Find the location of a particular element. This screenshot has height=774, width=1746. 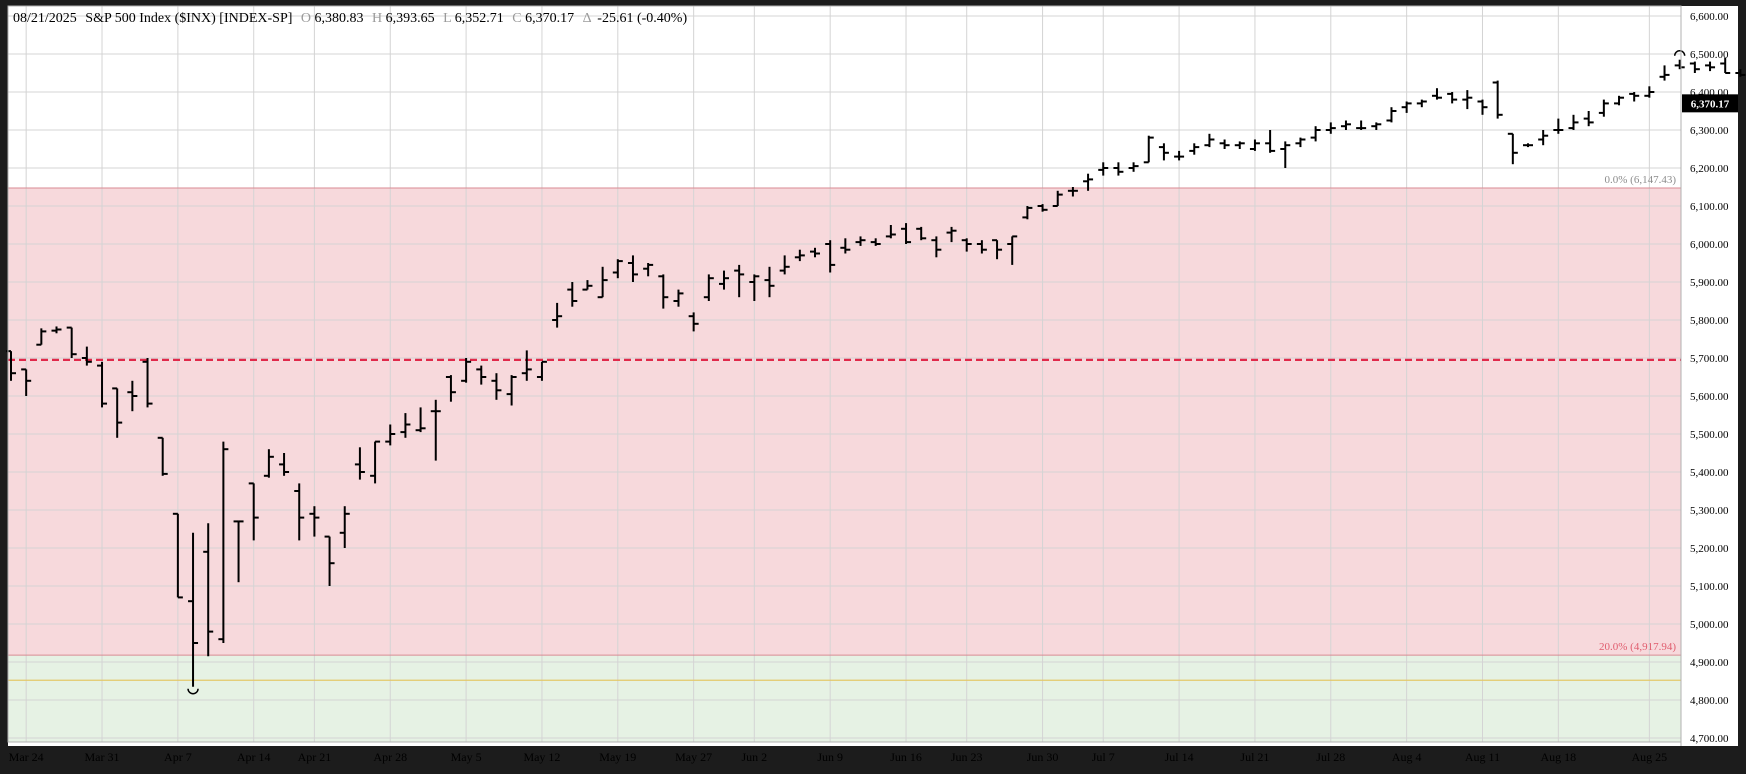

y-tick-label: 6,600.00 is located at coordinates (1709, 17).